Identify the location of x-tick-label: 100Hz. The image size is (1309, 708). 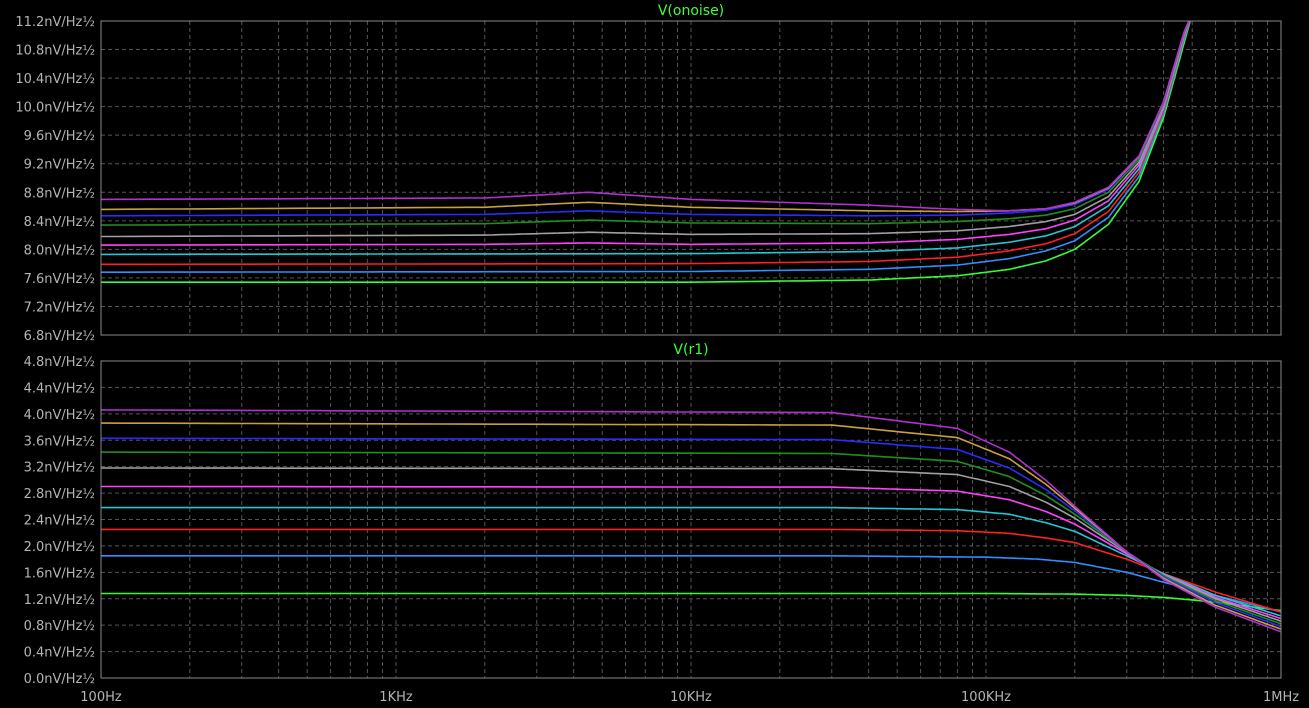
(101, 697).